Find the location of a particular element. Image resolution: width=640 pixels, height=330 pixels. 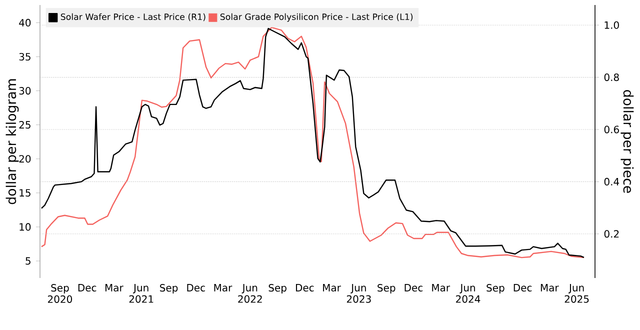

y2-tick-label: 0.4 is located at coordinates (612, 182).